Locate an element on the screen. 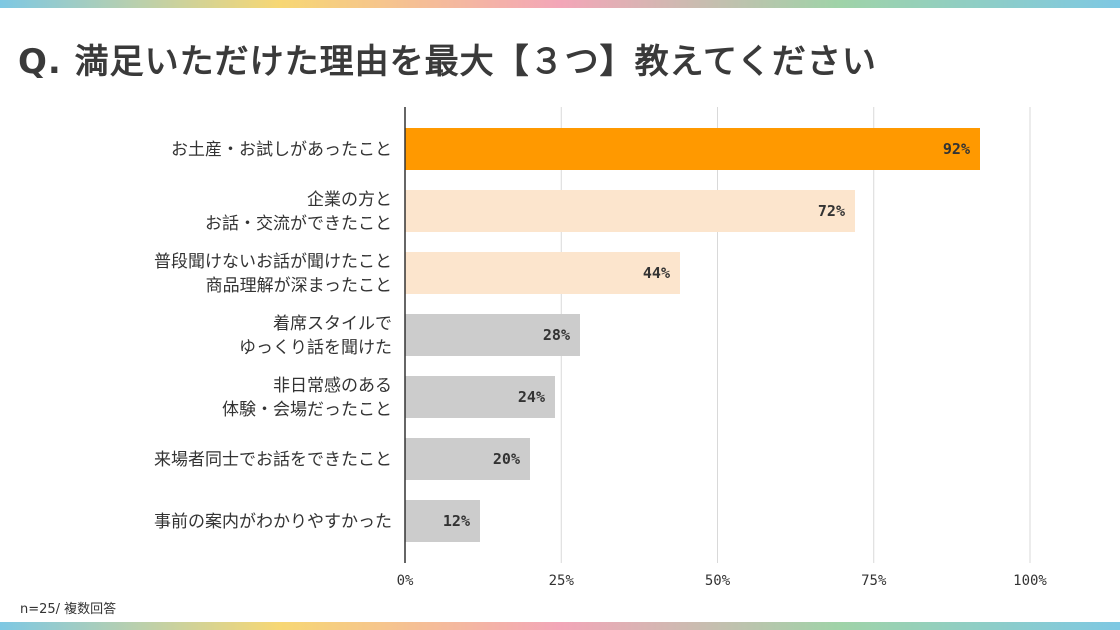 The width and height of the screenshot is (1120, 630). x-tick-label: 50% is located at coordinates (718, 581).